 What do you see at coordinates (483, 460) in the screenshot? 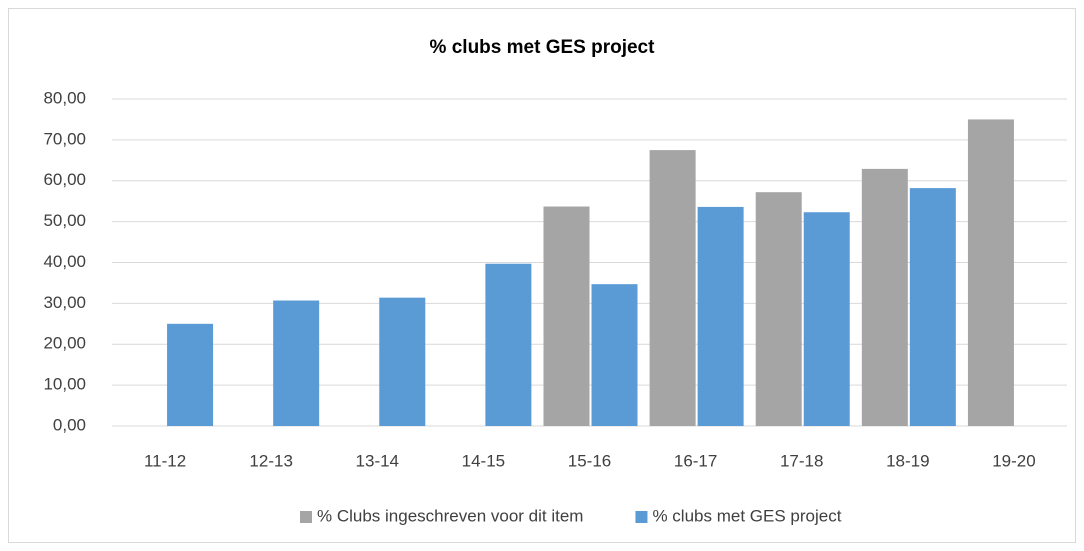
I see `x-tick-label: 14-15` at bounding box center [483, 460].